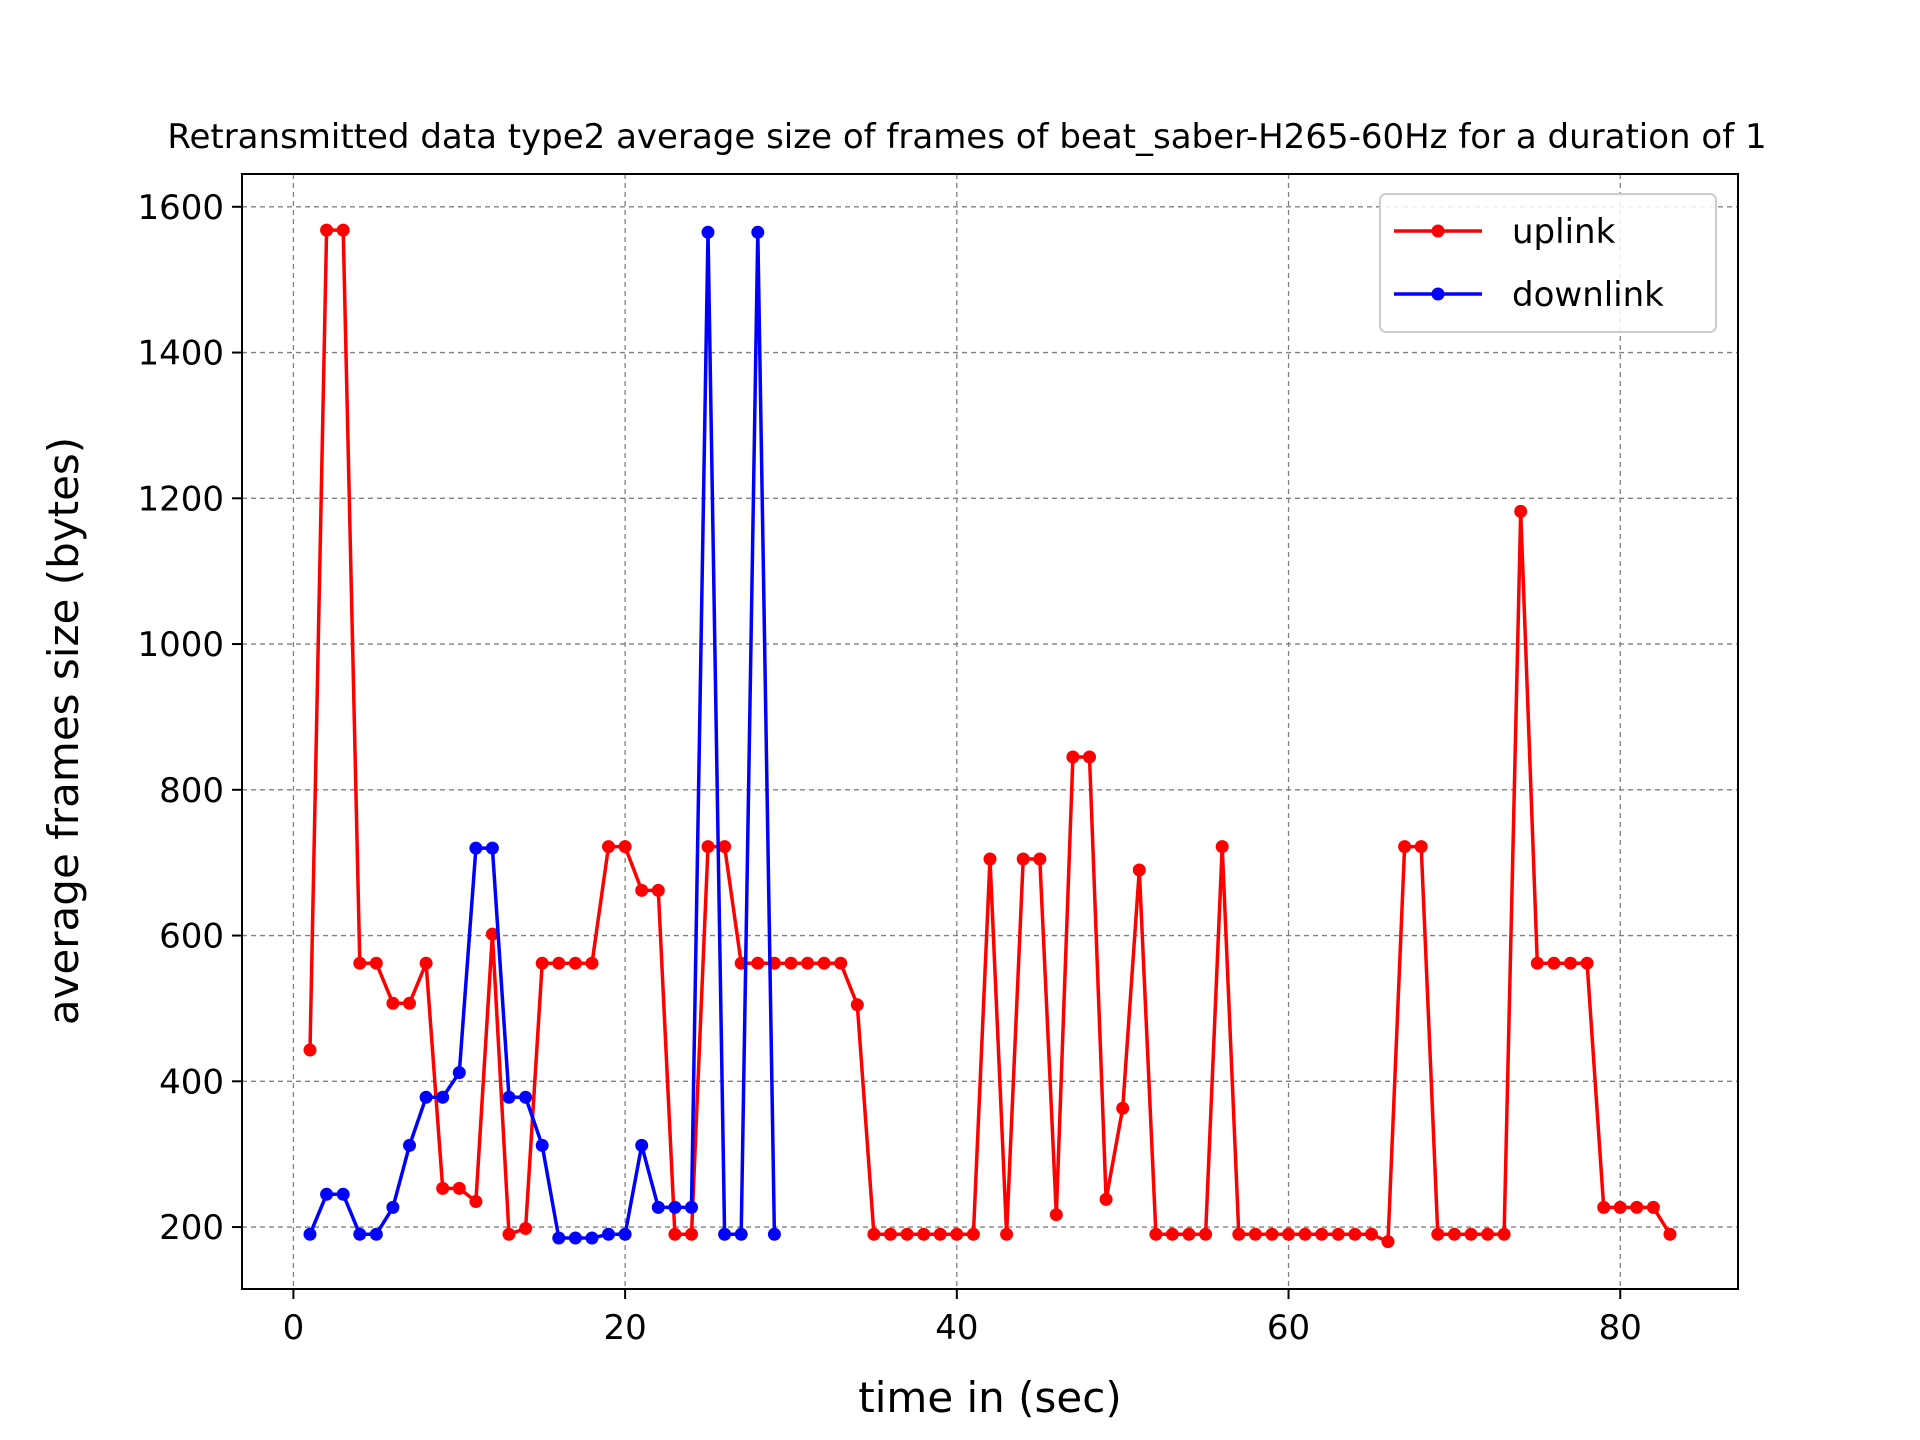 This screenshot has width=1920, height=1440. I want to click on x-tick-label: 60, so click(1288, 1328).